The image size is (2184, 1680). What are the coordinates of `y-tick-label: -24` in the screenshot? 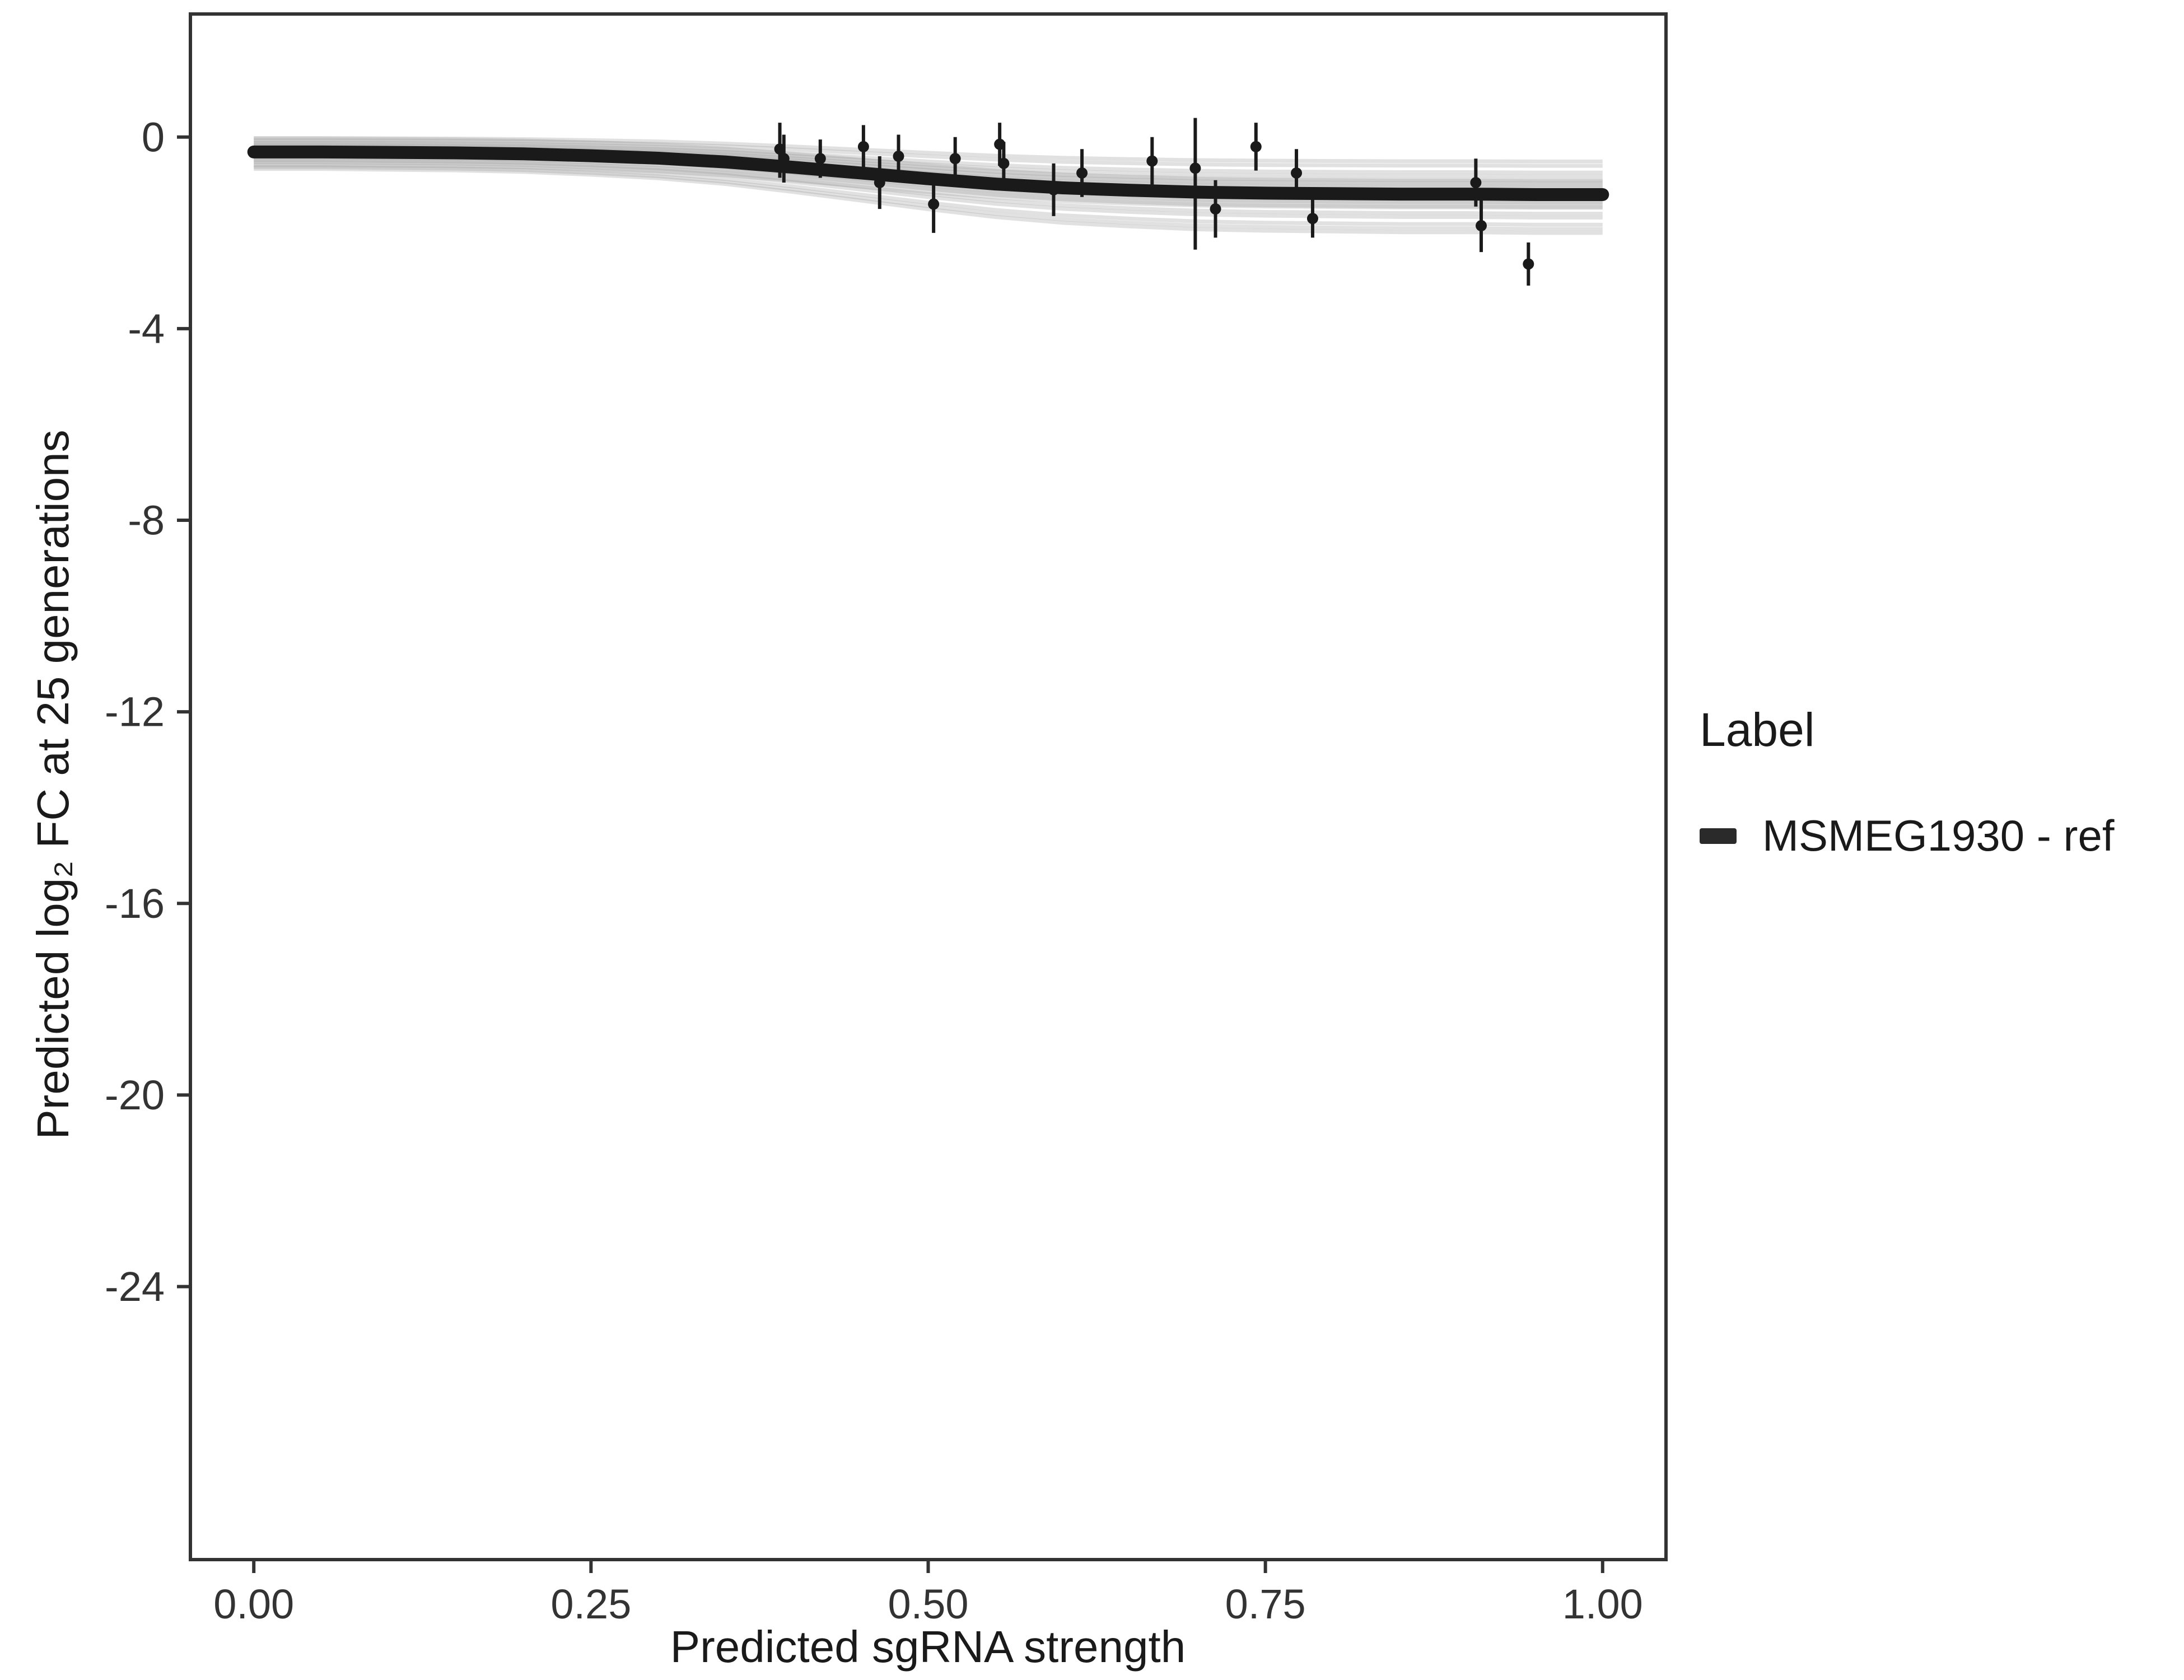 It's located at (135, 1287).